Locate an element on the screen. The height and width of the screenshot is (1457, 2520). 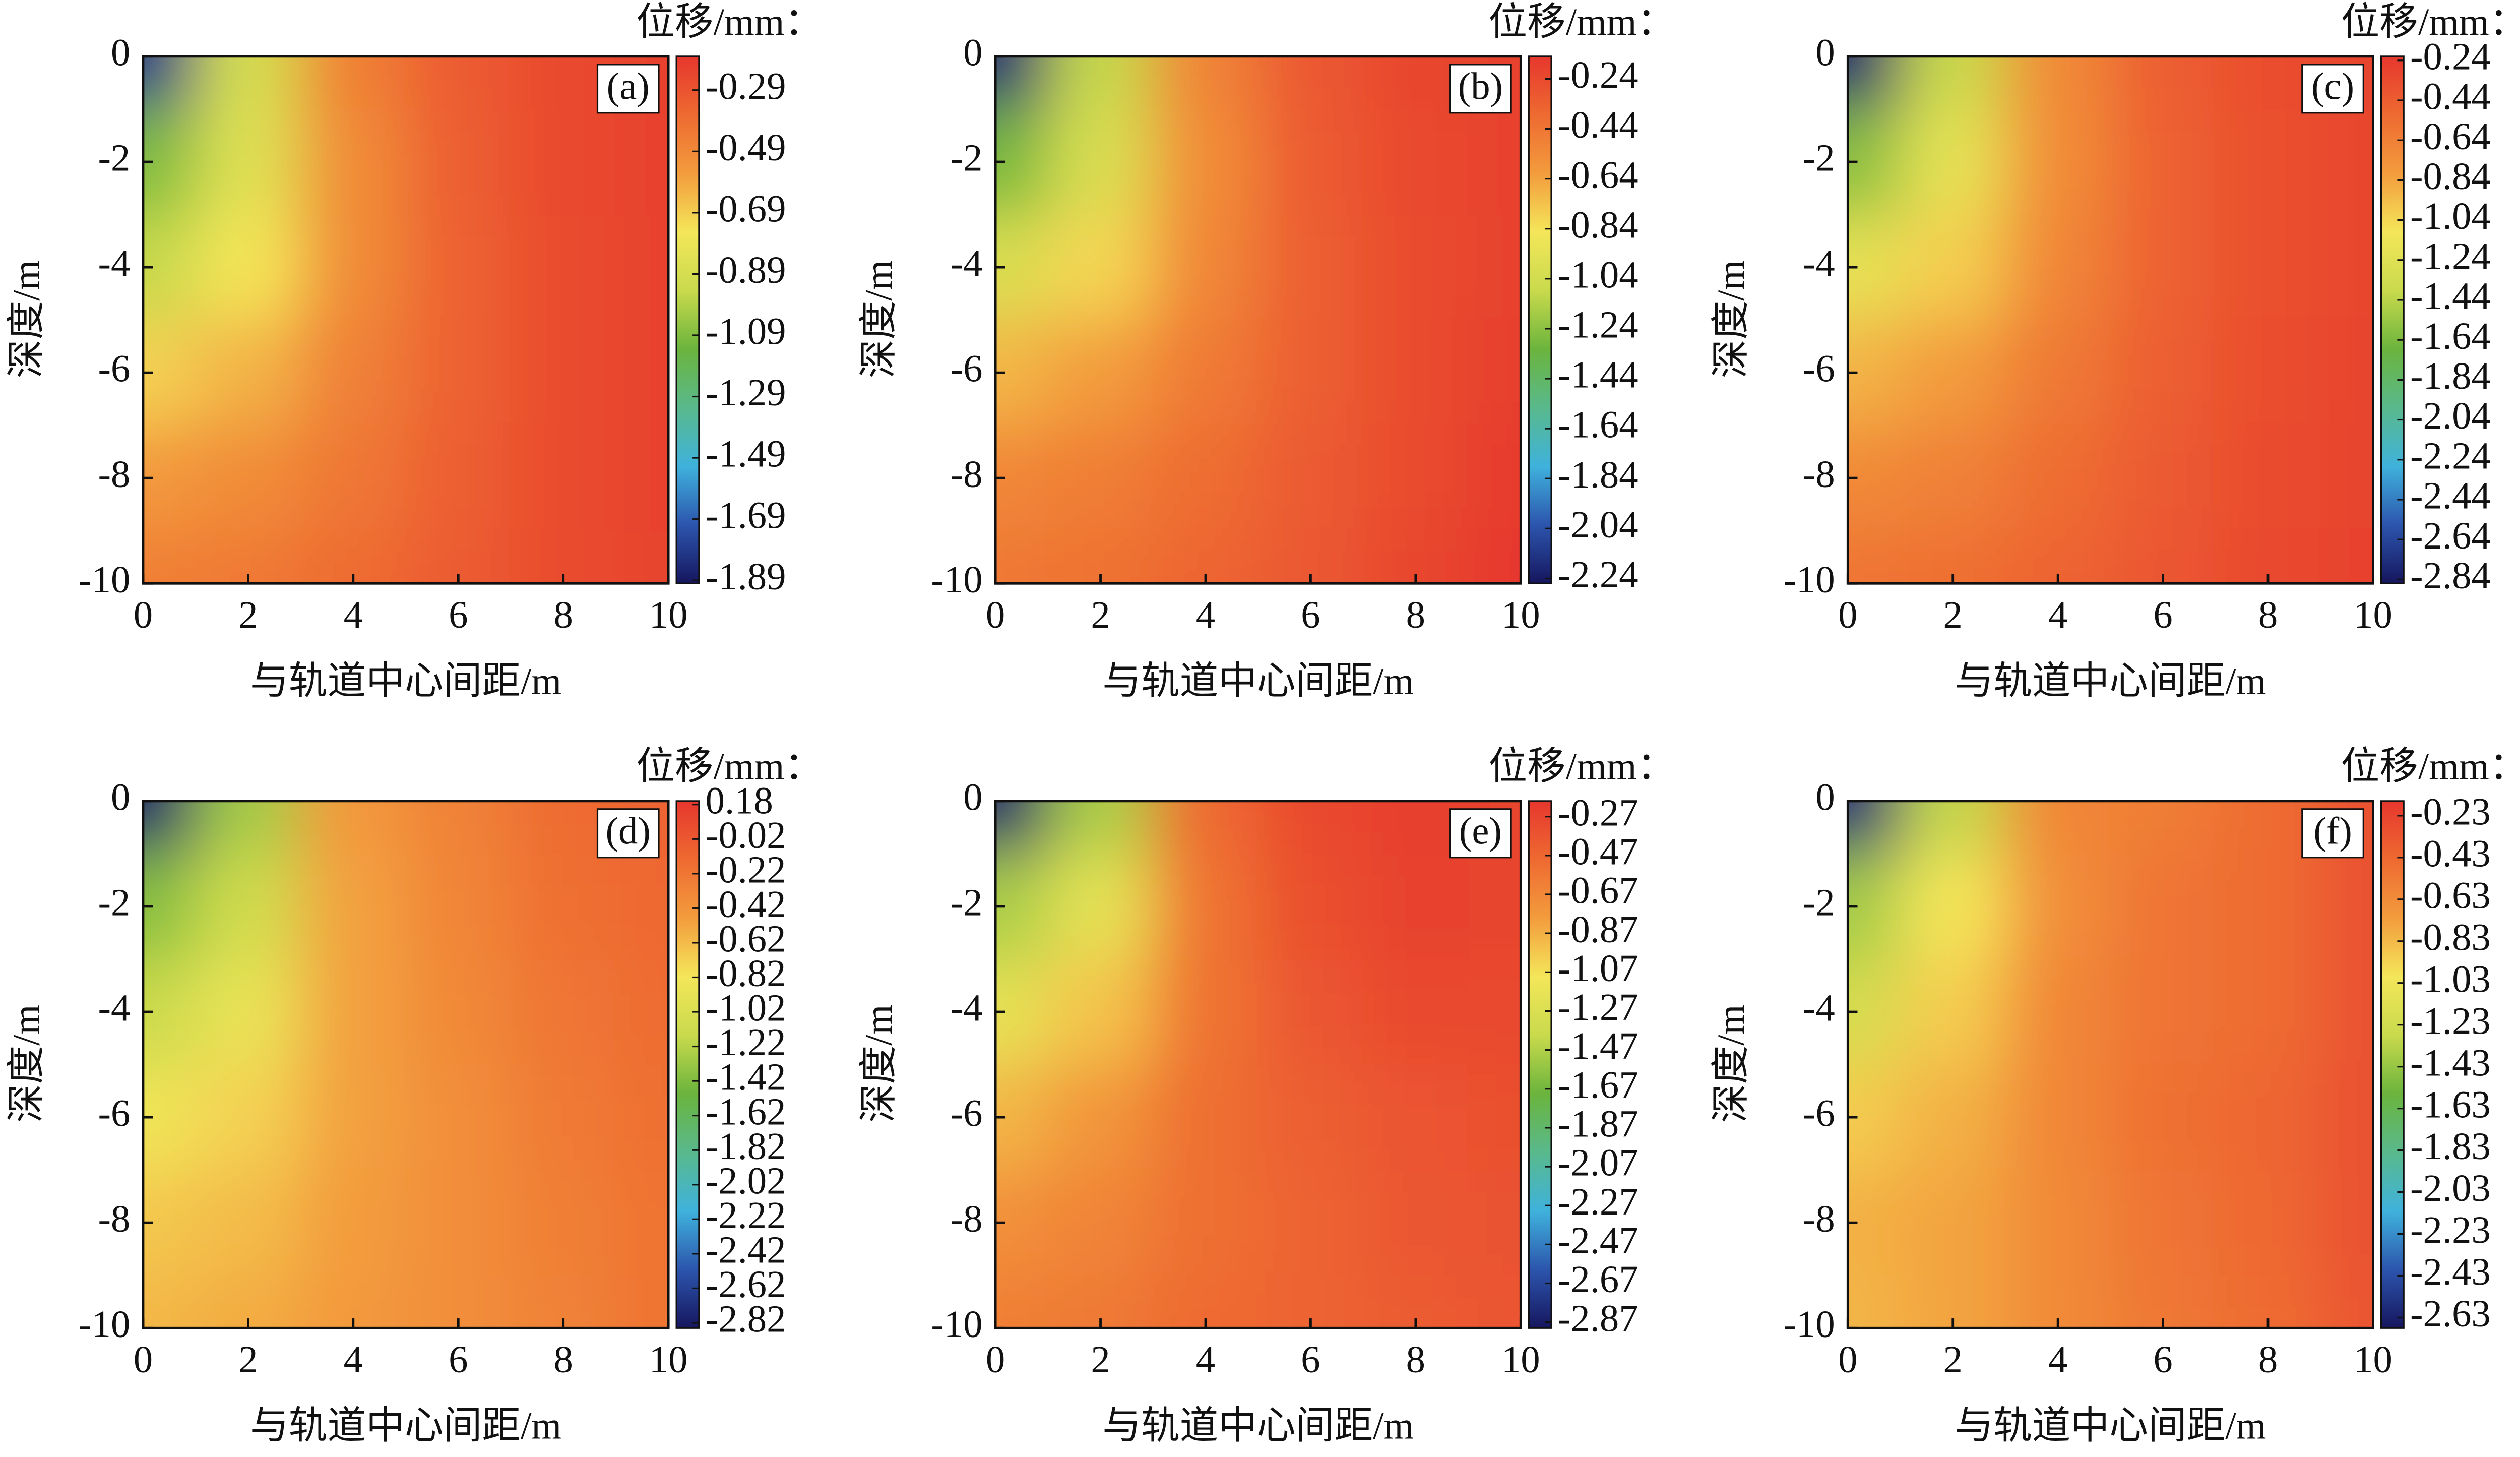
colorbar-tick-label: -0.67 is located at coordinates (1598, 890).